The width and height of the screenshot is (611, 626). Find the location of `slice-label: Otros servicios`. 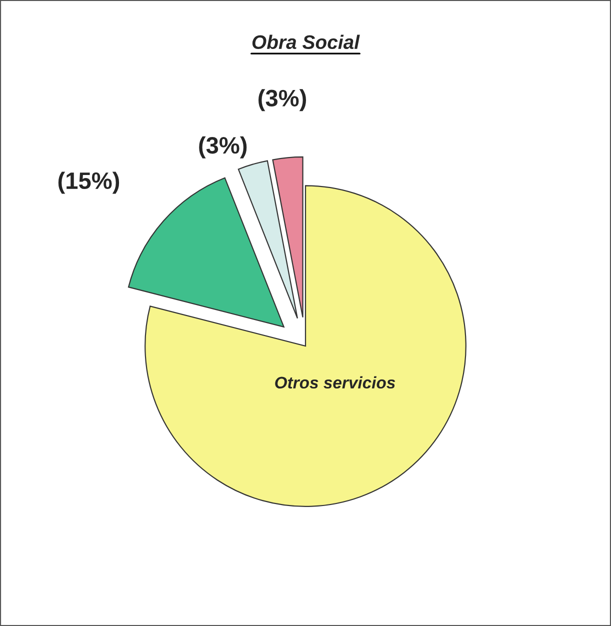

slice-label: Otros servicios is located at coordinates (335, 382).